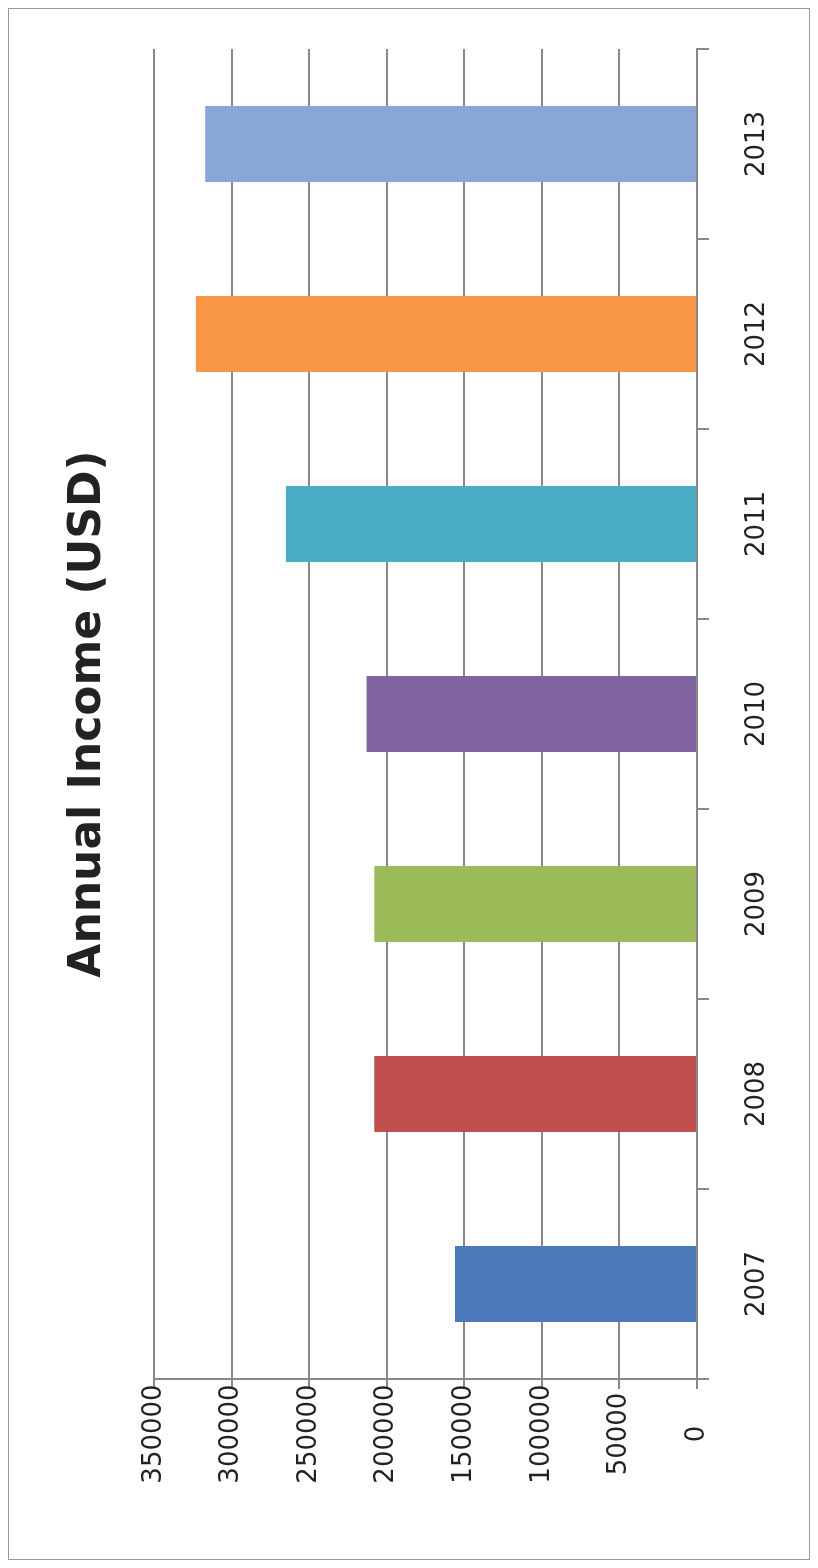  Describe the element at coordinates (617, 1434) in the screenshot. I see `x-tick-label: 50000` at that location.